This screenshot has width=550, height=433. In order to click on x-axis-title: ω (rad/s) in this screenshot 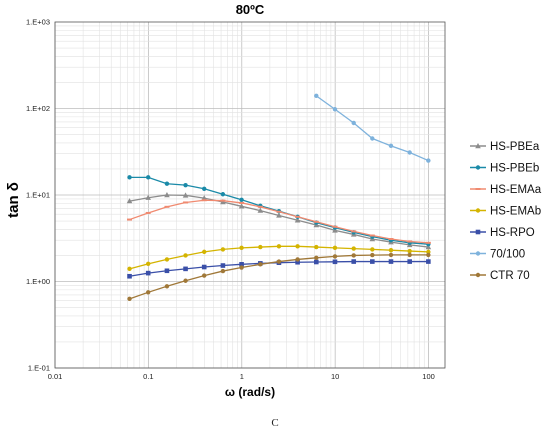, I will do `click(250, 392)`.